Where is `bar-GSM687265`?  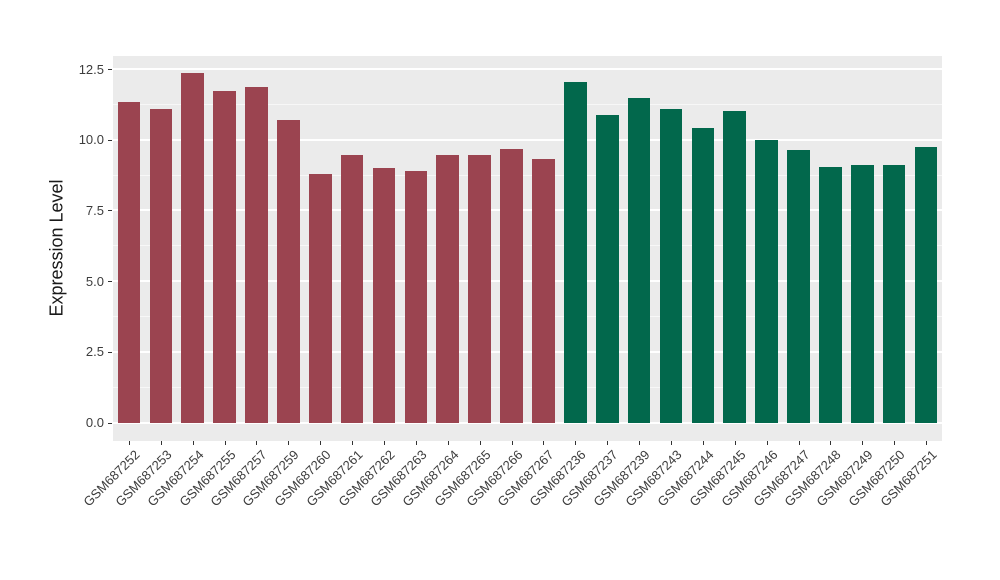
bar-GSM687265 is located at coordinates (479, 288).